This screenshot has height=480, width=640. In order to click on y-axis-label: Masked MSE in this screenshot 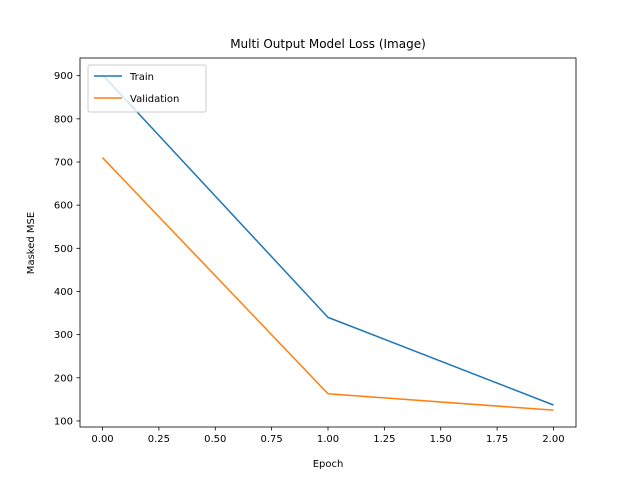, I will do `click(31, 243)`.